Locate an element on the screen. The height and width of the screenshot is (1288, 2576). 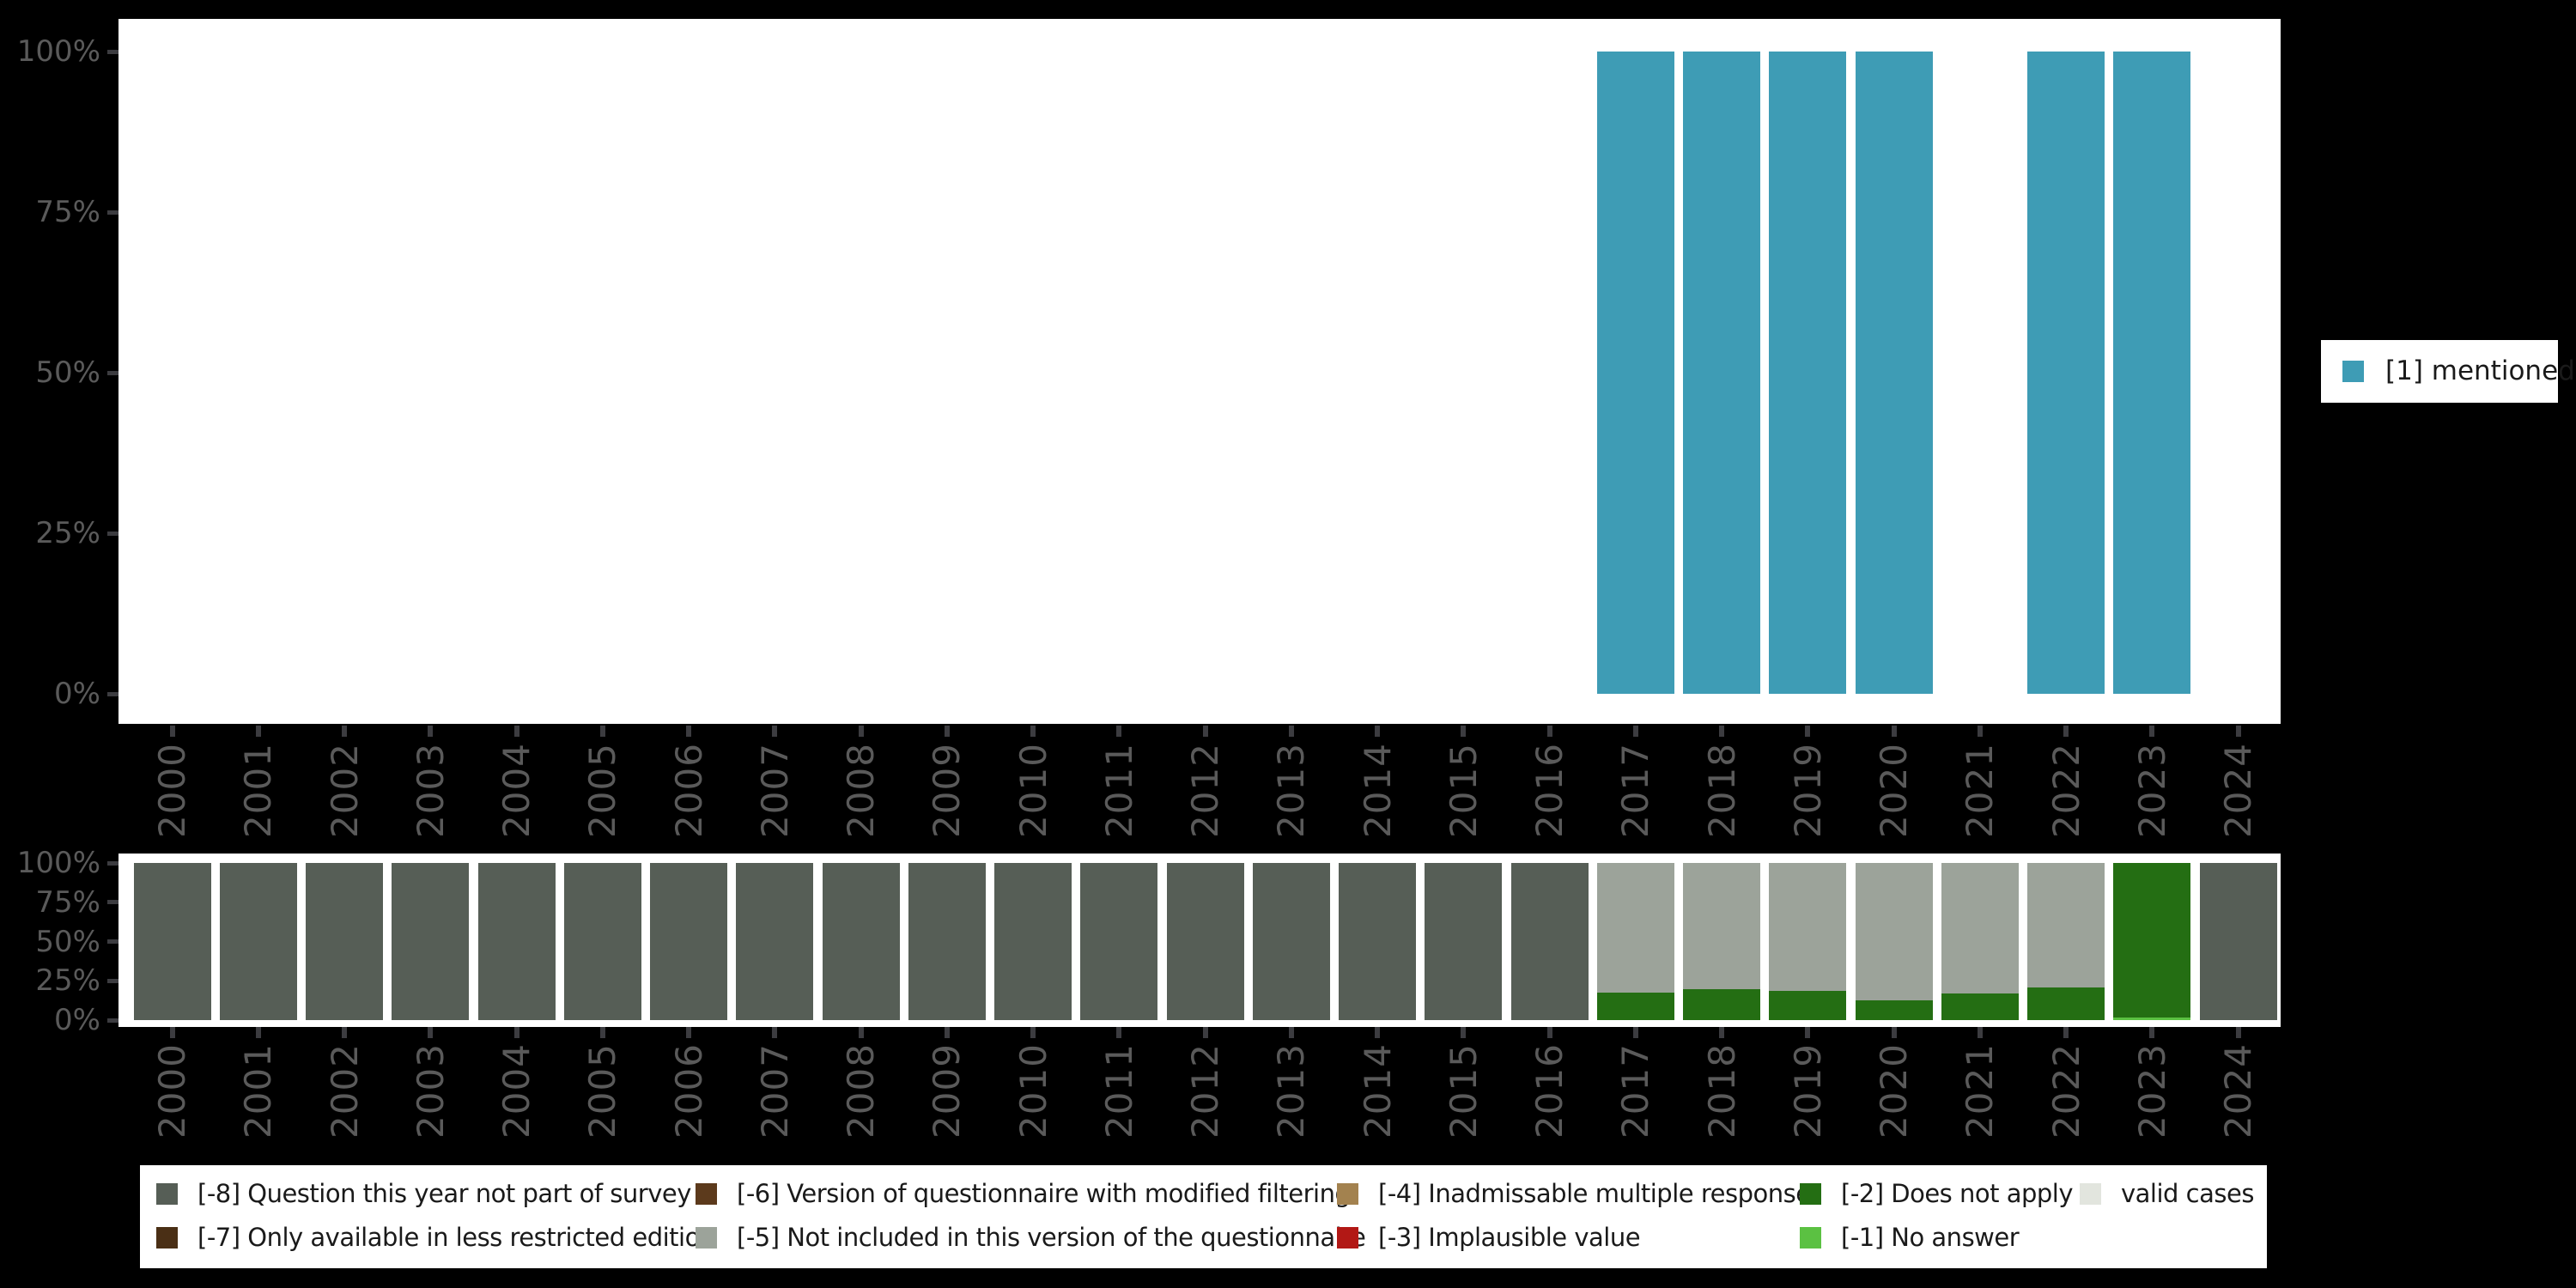
stack-segment--2-2023 is located at coordinates (2152, 940).